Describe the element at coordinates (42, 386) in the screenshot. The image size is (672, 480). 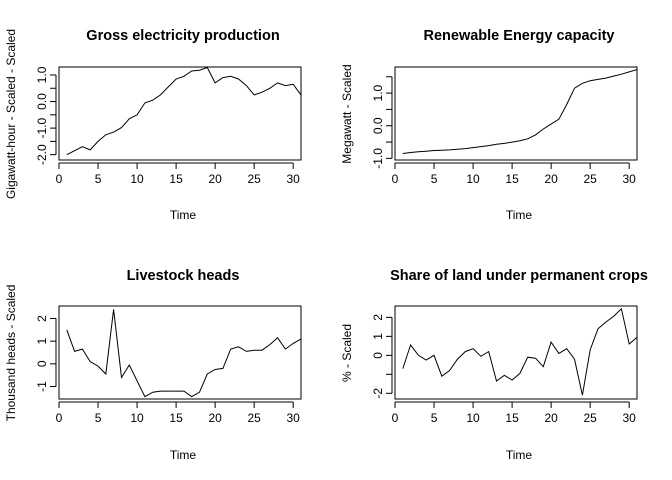
I see `y-tick-label: -1` at that location.